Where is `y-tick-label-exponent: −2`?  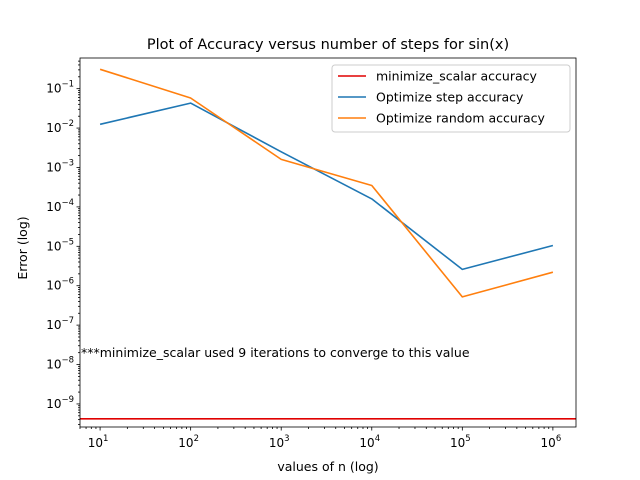 y-tick-label-exponent: −2 is located at coordinates (67, 124).